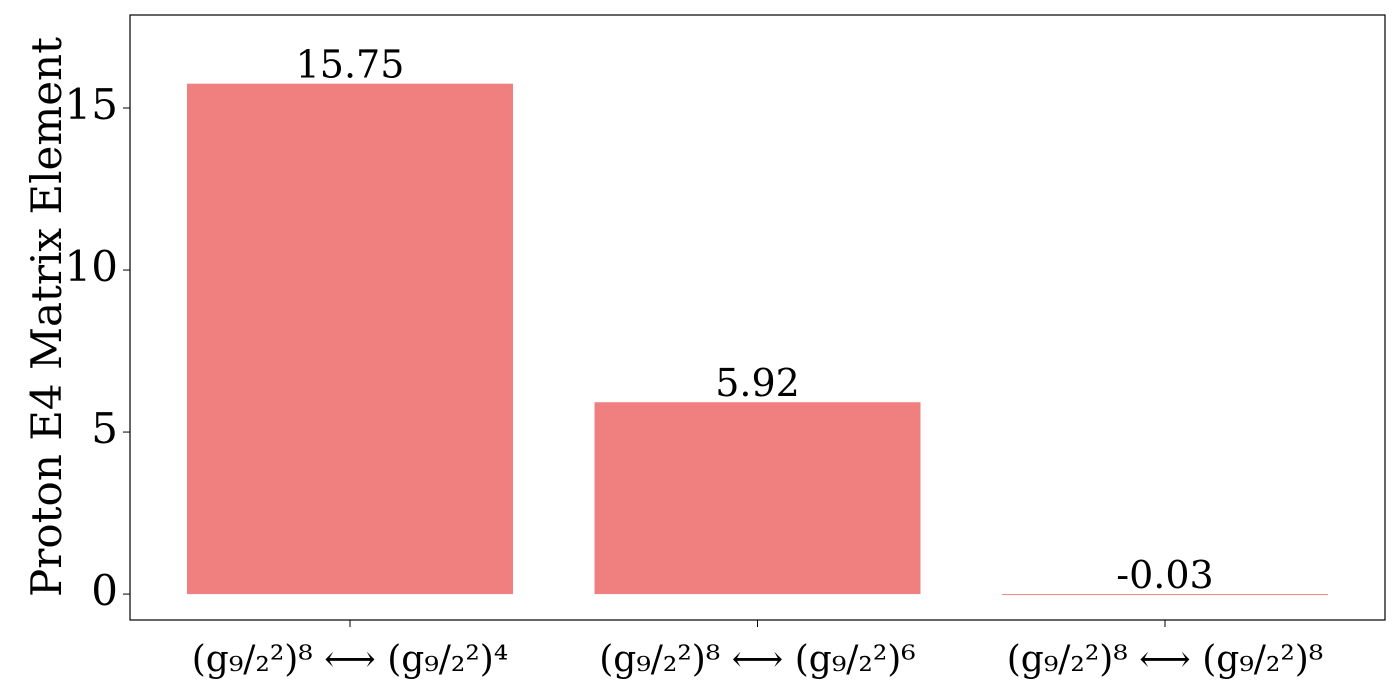 The image size is (1400, 700). What do you see at coordinates (1164, 575) in the screenshot?
I see `value-label: -0.03` at bounding box center [1164, 575].